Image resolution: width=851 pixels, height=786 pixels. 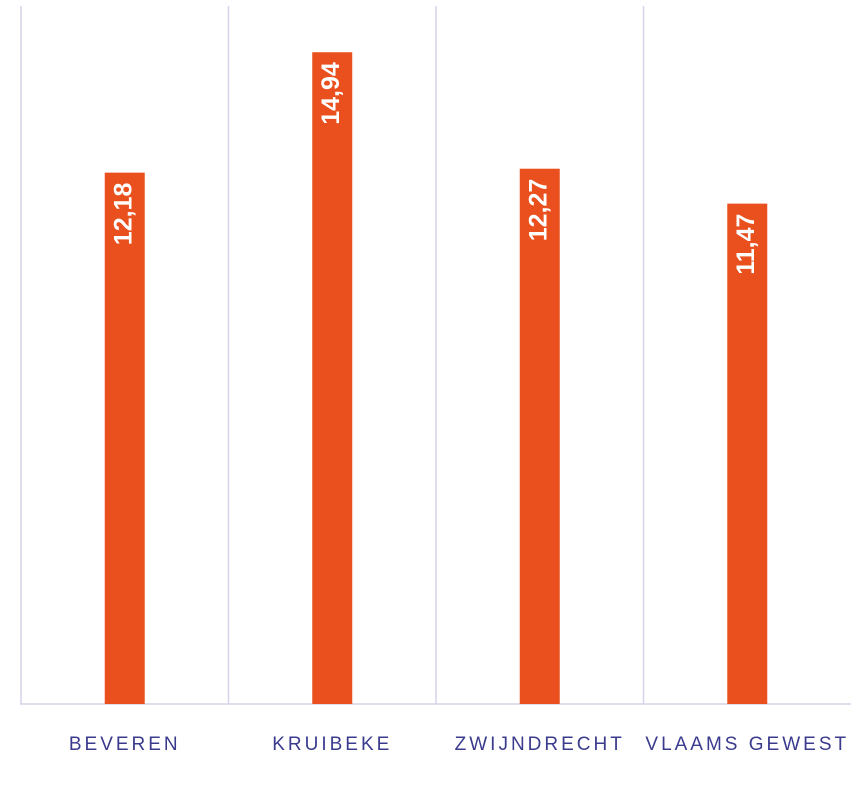 I want to click on x-tick-label: VLAAMS GEWEST, so click(x=747, y=744).